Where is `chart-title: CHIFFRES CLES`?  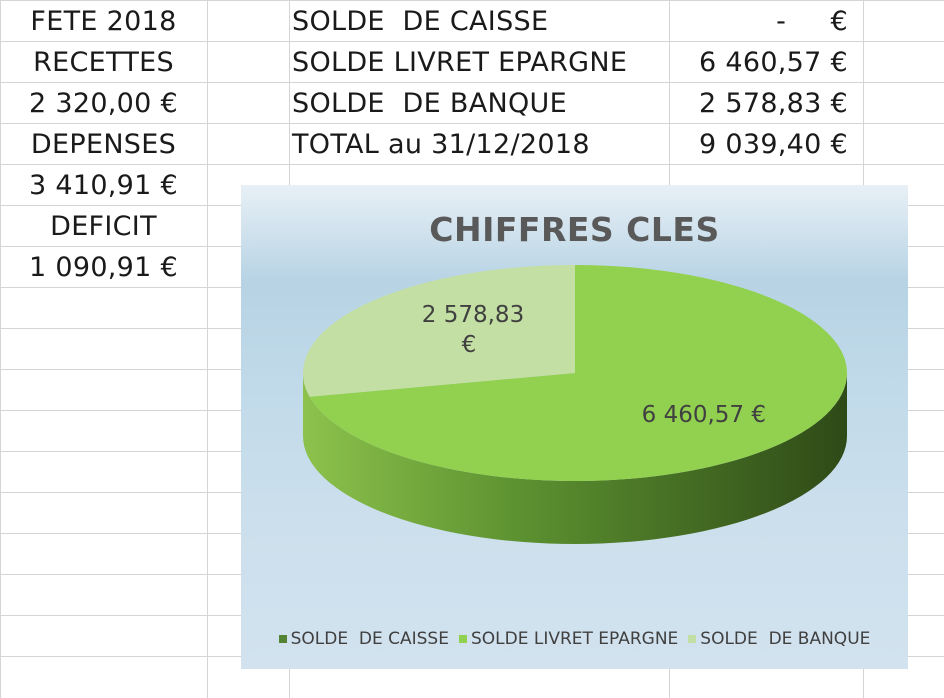 chart-title: CHIFFRES CLES is located at coordinates (574, 229).